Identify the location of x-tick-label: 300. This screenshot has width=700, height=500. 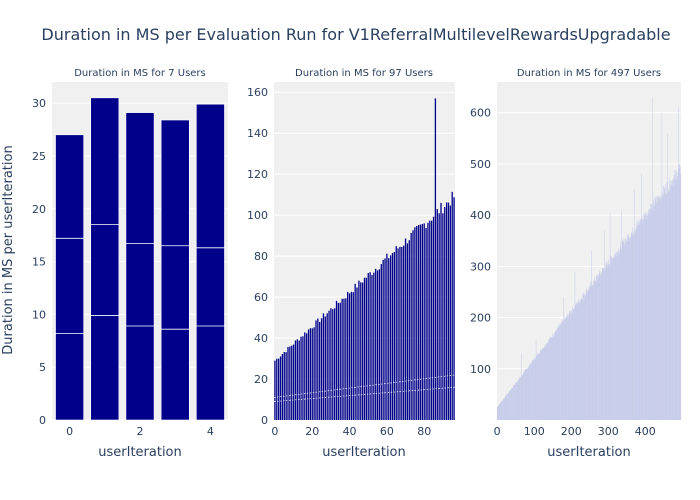
(608, 431).